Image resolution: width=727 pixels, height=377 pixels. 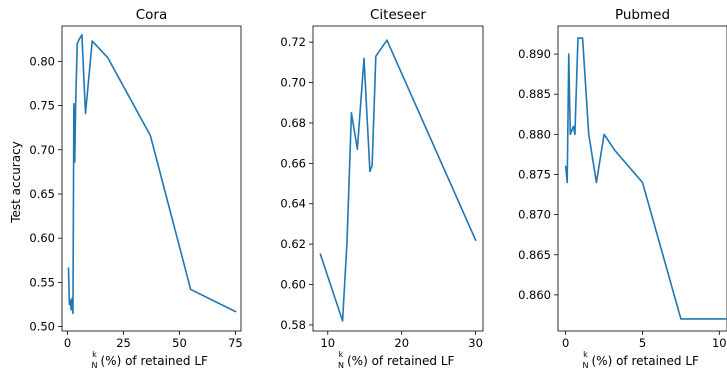 What do you see at coordinates (42, 327) in the screenshot?
I see `y-tick-label: 0.50` at bounding box center [42, 327].